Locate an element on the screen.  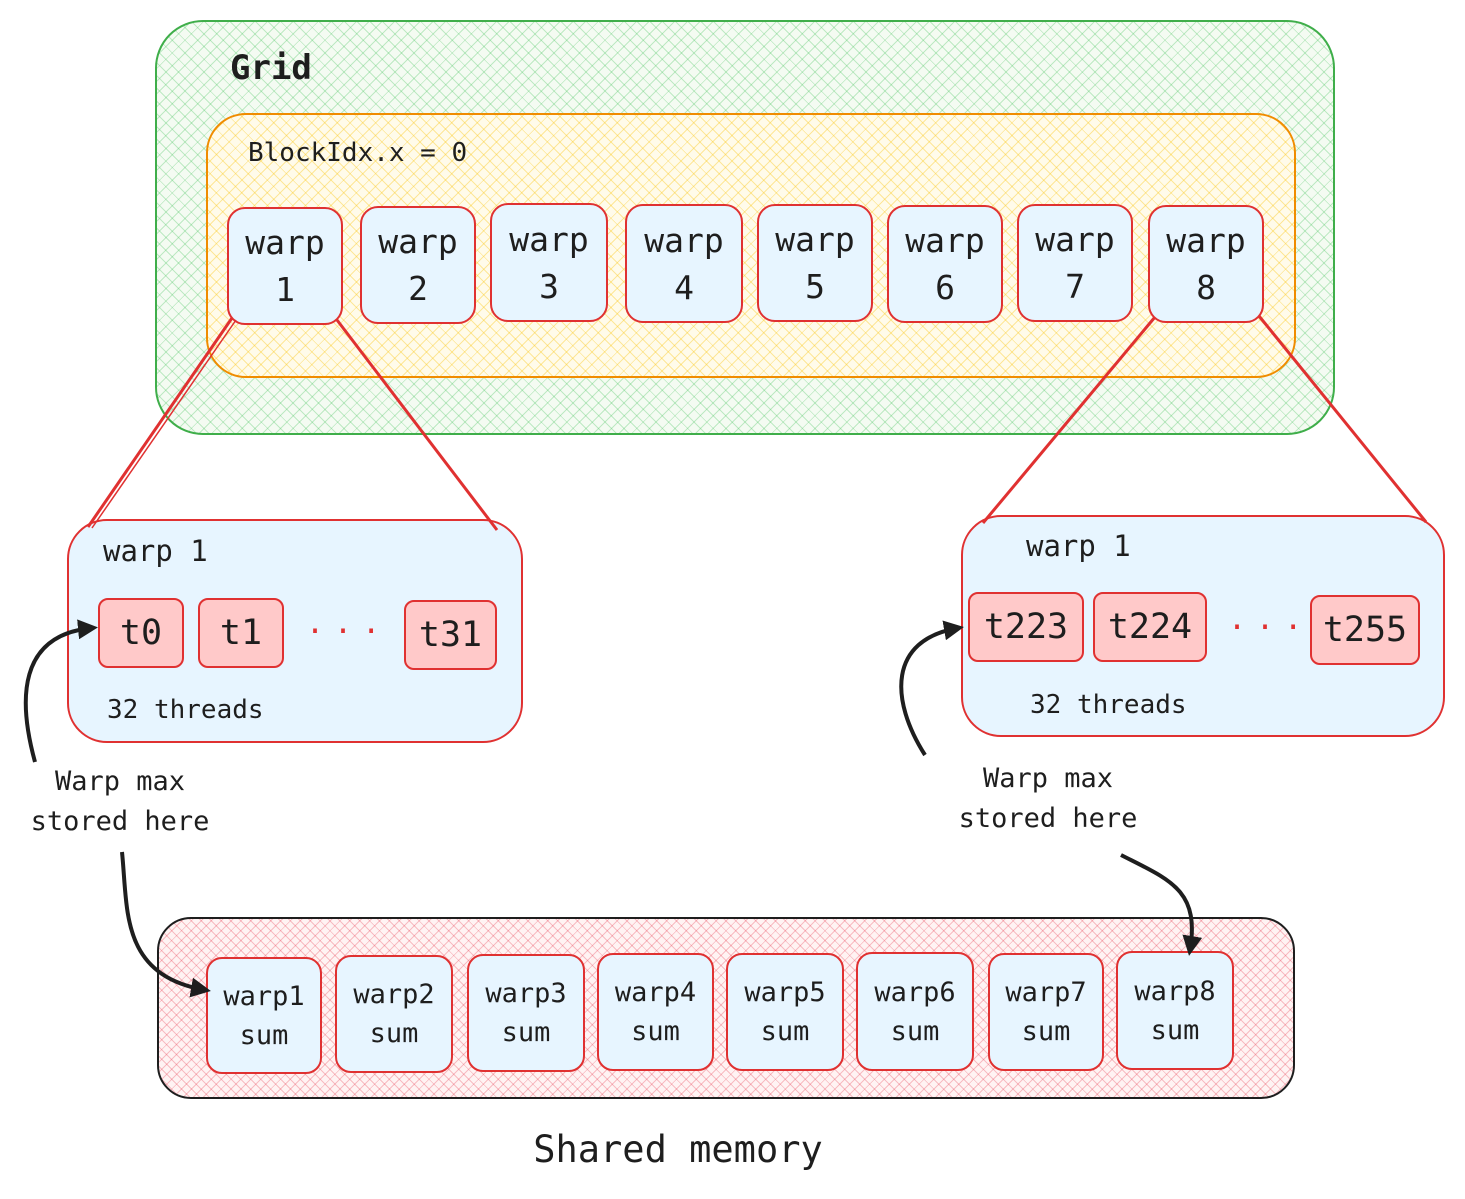
block-warp: warp 5 is located at coordinates (815, 263).